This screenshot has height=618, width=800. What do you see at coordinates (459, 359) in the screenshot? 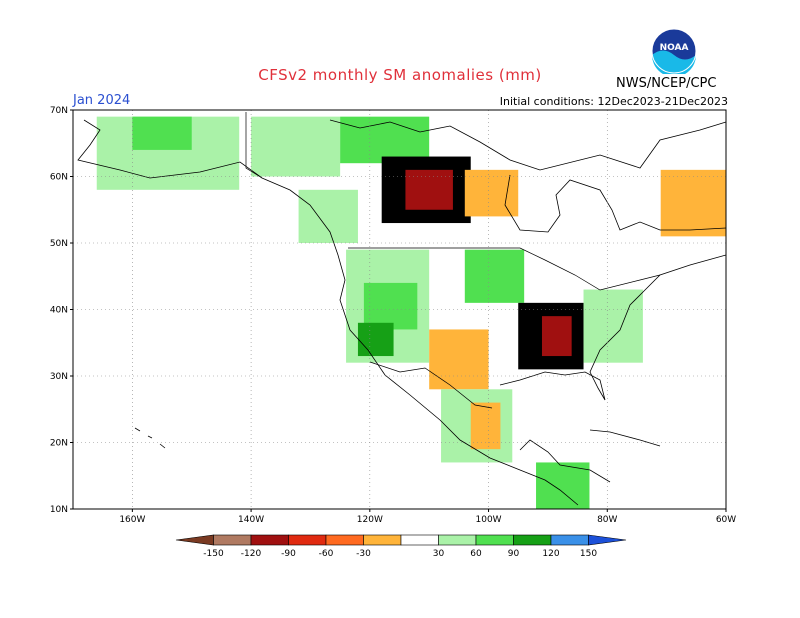
I see `anomaly-region-plains-dry` at bounding box center [459, 359].